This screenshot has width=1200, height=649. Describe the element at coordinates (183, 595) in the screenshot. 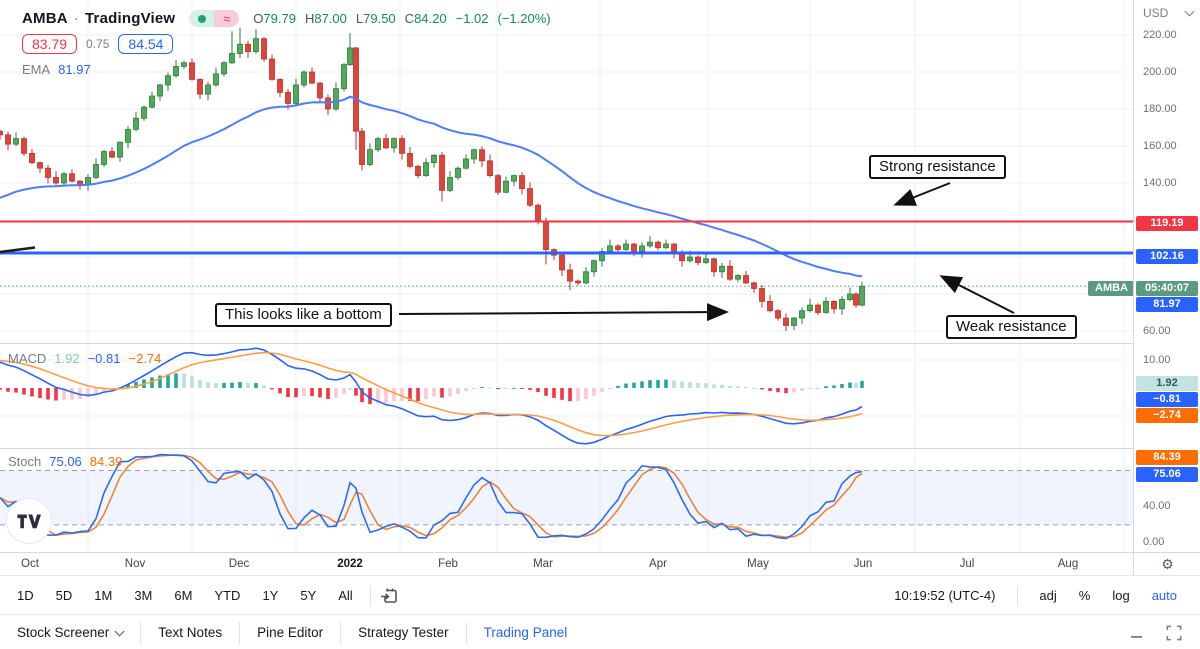

I see `range-6m: 6M` at that location.